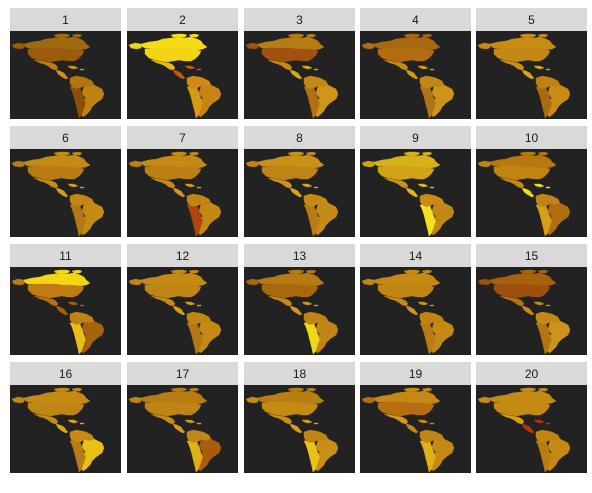  What do you see at coordinates (531, 373) in the screenshot?
I see `panel-label: 20` at bounding box center [531, 373].